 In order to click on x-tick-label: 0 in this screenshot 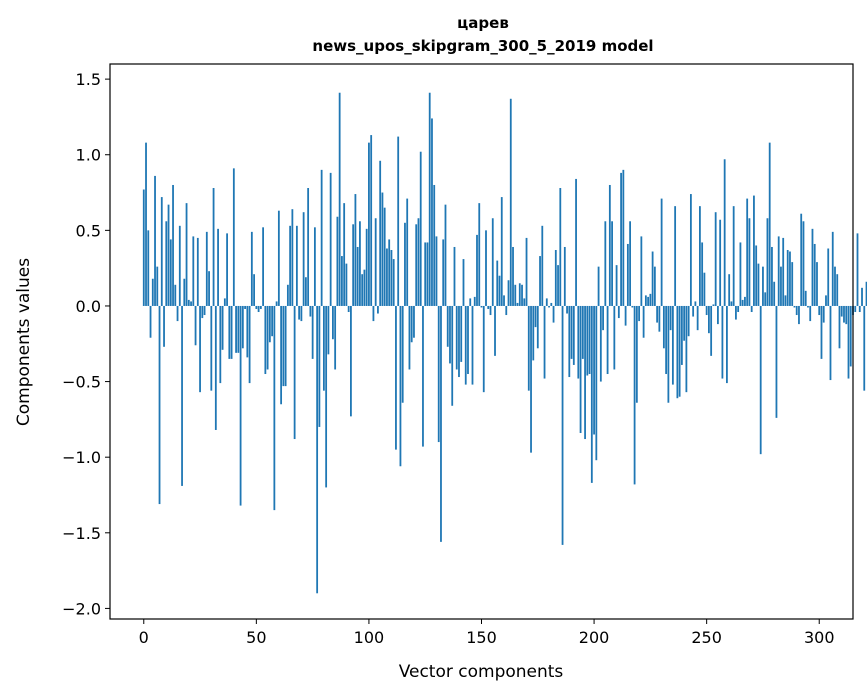, I will do `click(144, 637)`.